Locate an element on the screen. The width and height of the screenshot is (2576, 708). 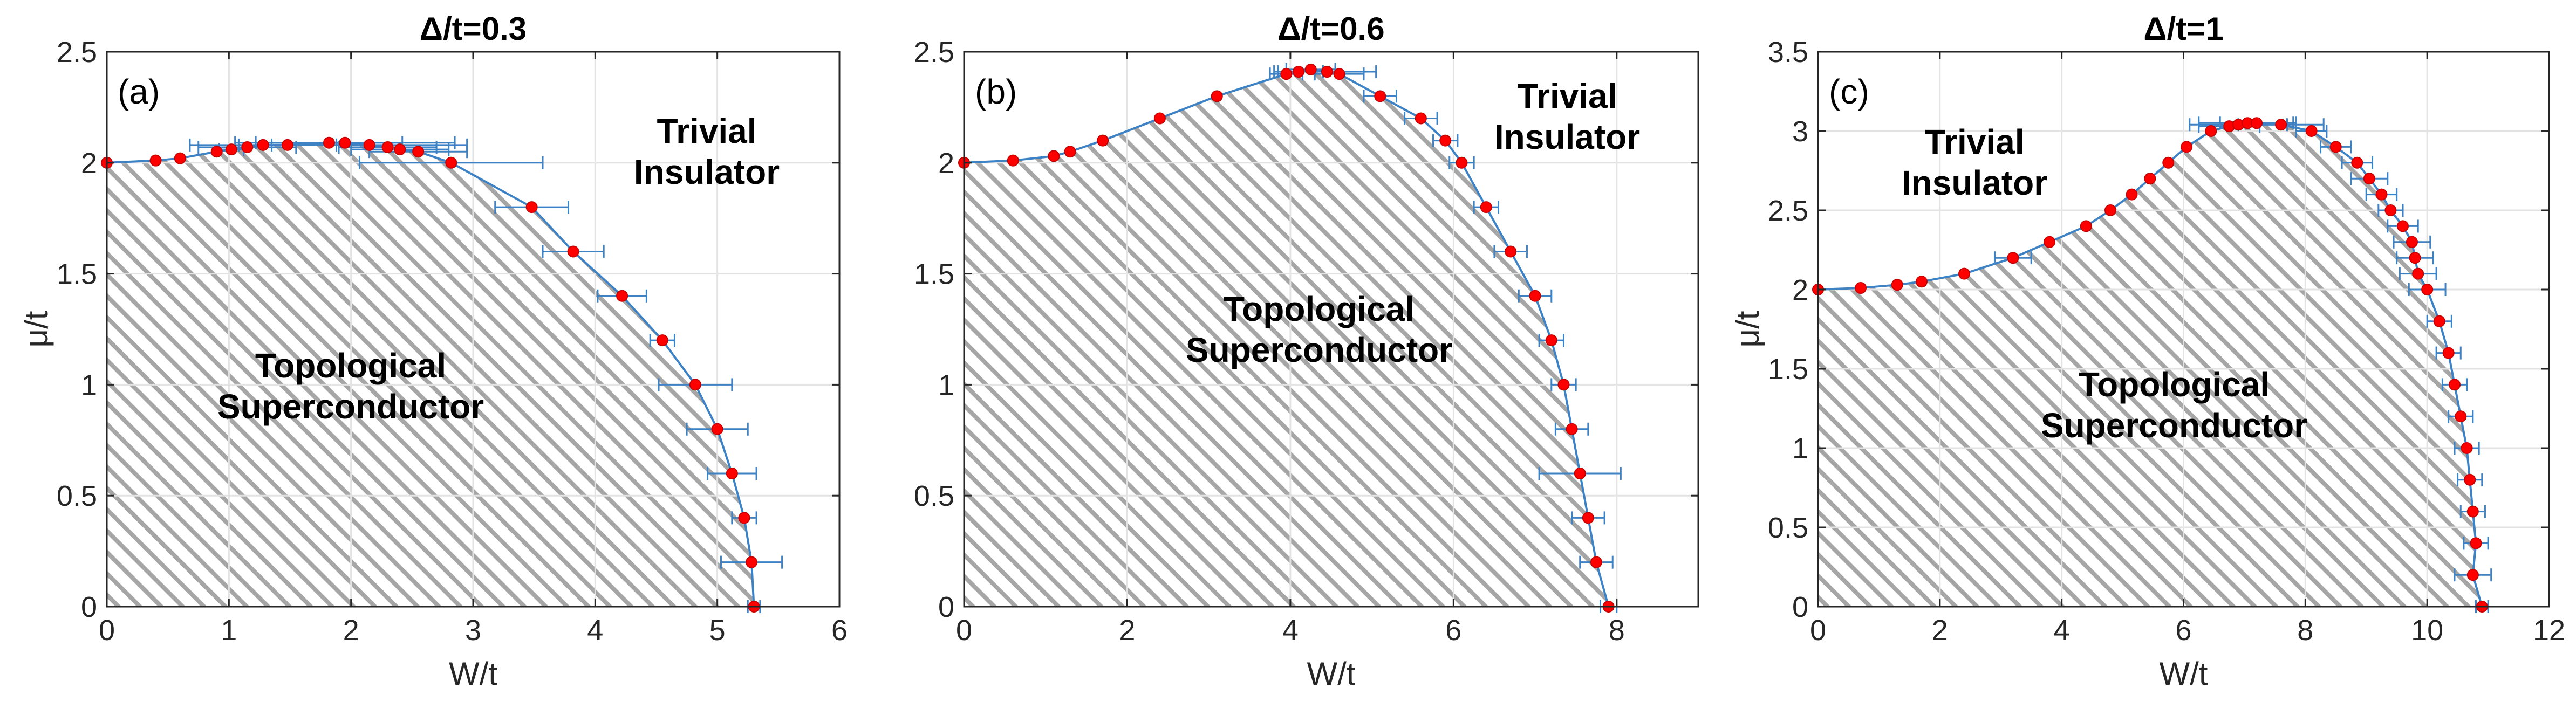
region-label-trivial: Trivial is located at coordinates (1975, 141).